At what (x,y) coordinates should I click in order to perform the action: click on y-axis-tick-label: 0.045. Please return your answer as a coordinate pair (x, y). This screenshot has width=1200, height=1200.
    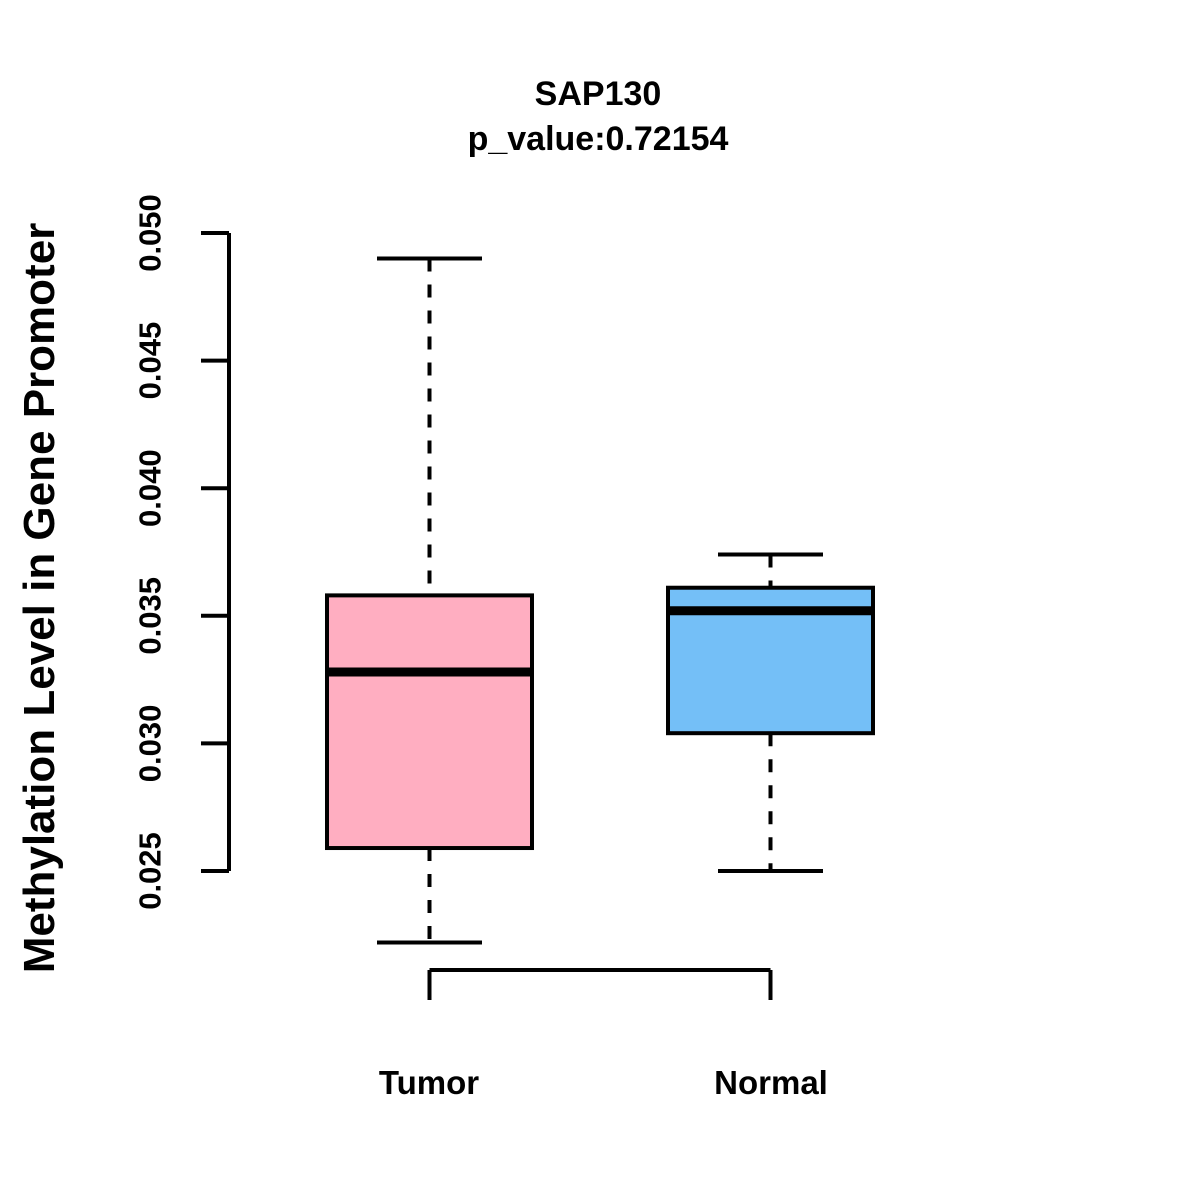
    Looking at the image, I should click on (150, 361).